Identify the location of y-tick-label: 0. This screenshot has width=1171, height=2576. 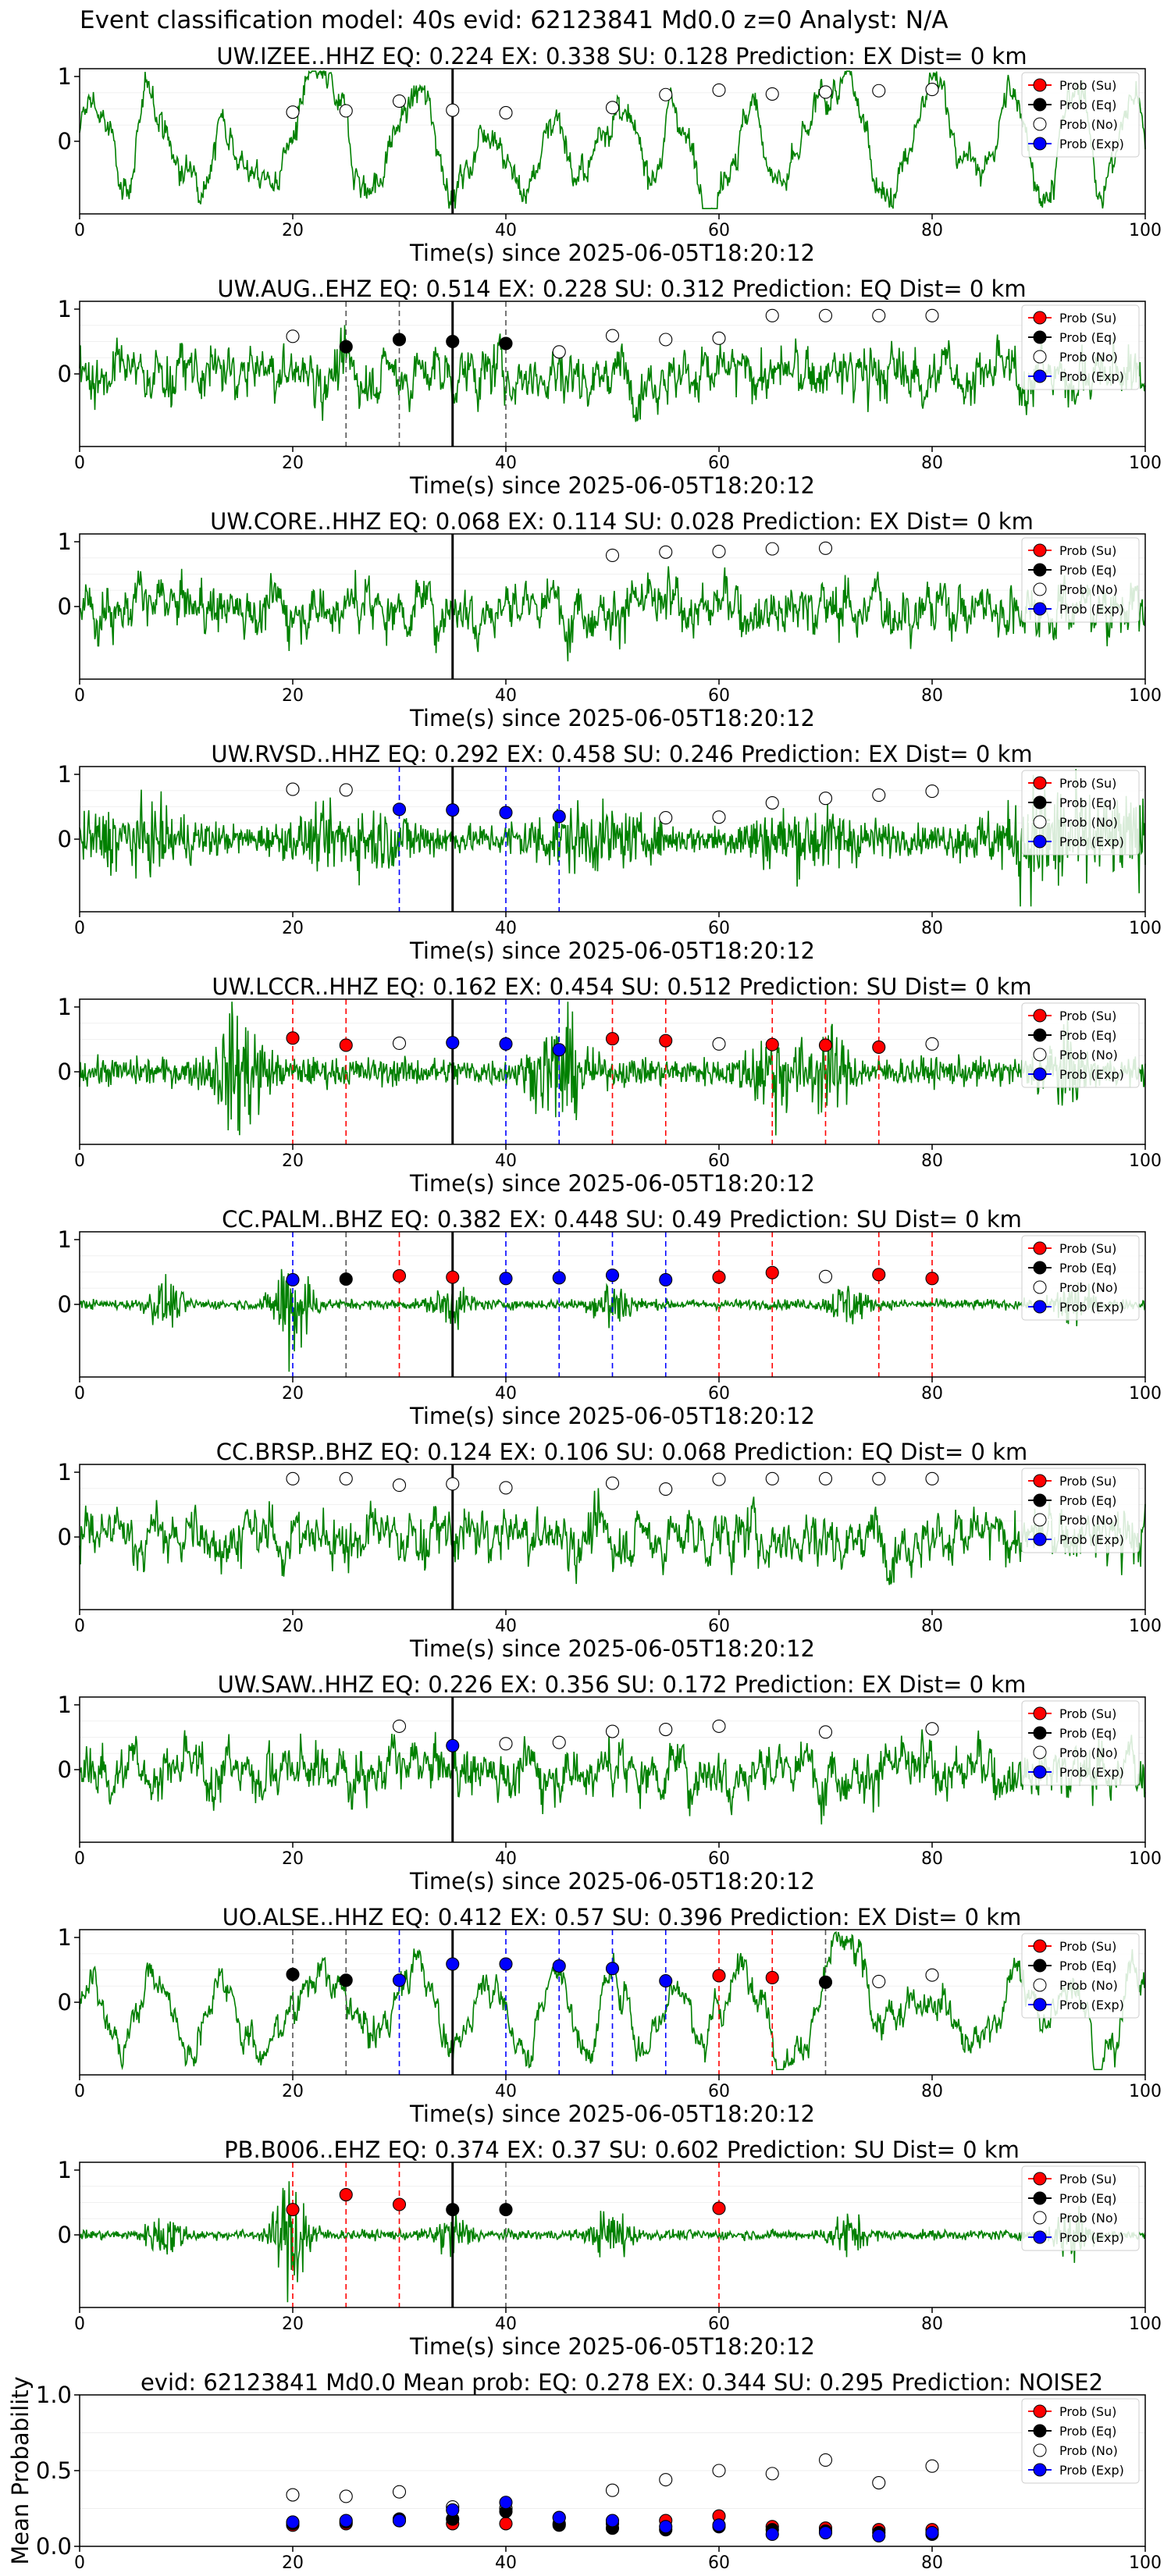
(65, 2235).